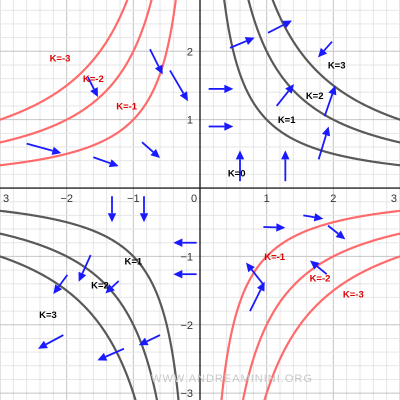 This screenshot has height=400, width=400. What do you see at coordinates (237, 173) in the screenshot?
I see `curve-label: K=0` at bounding box center [237, 173].